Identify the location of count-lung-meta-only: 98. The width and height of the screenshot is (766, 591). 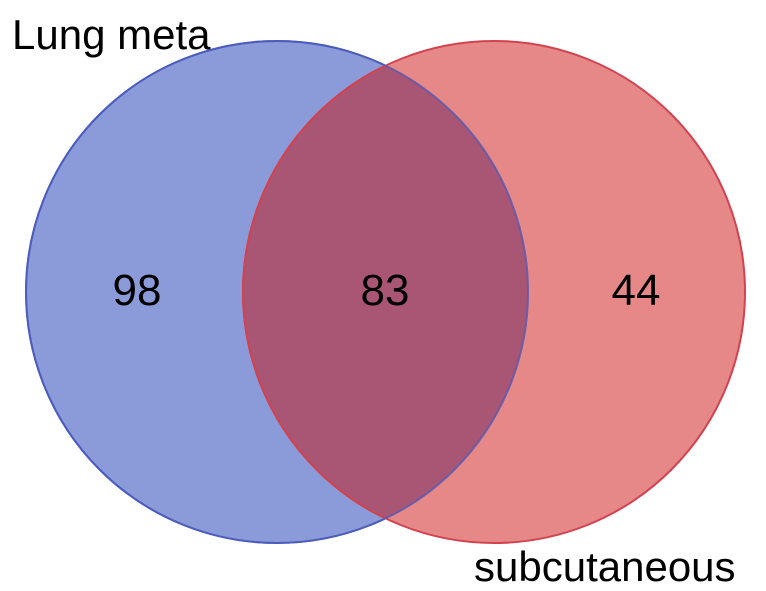
(137, 290).